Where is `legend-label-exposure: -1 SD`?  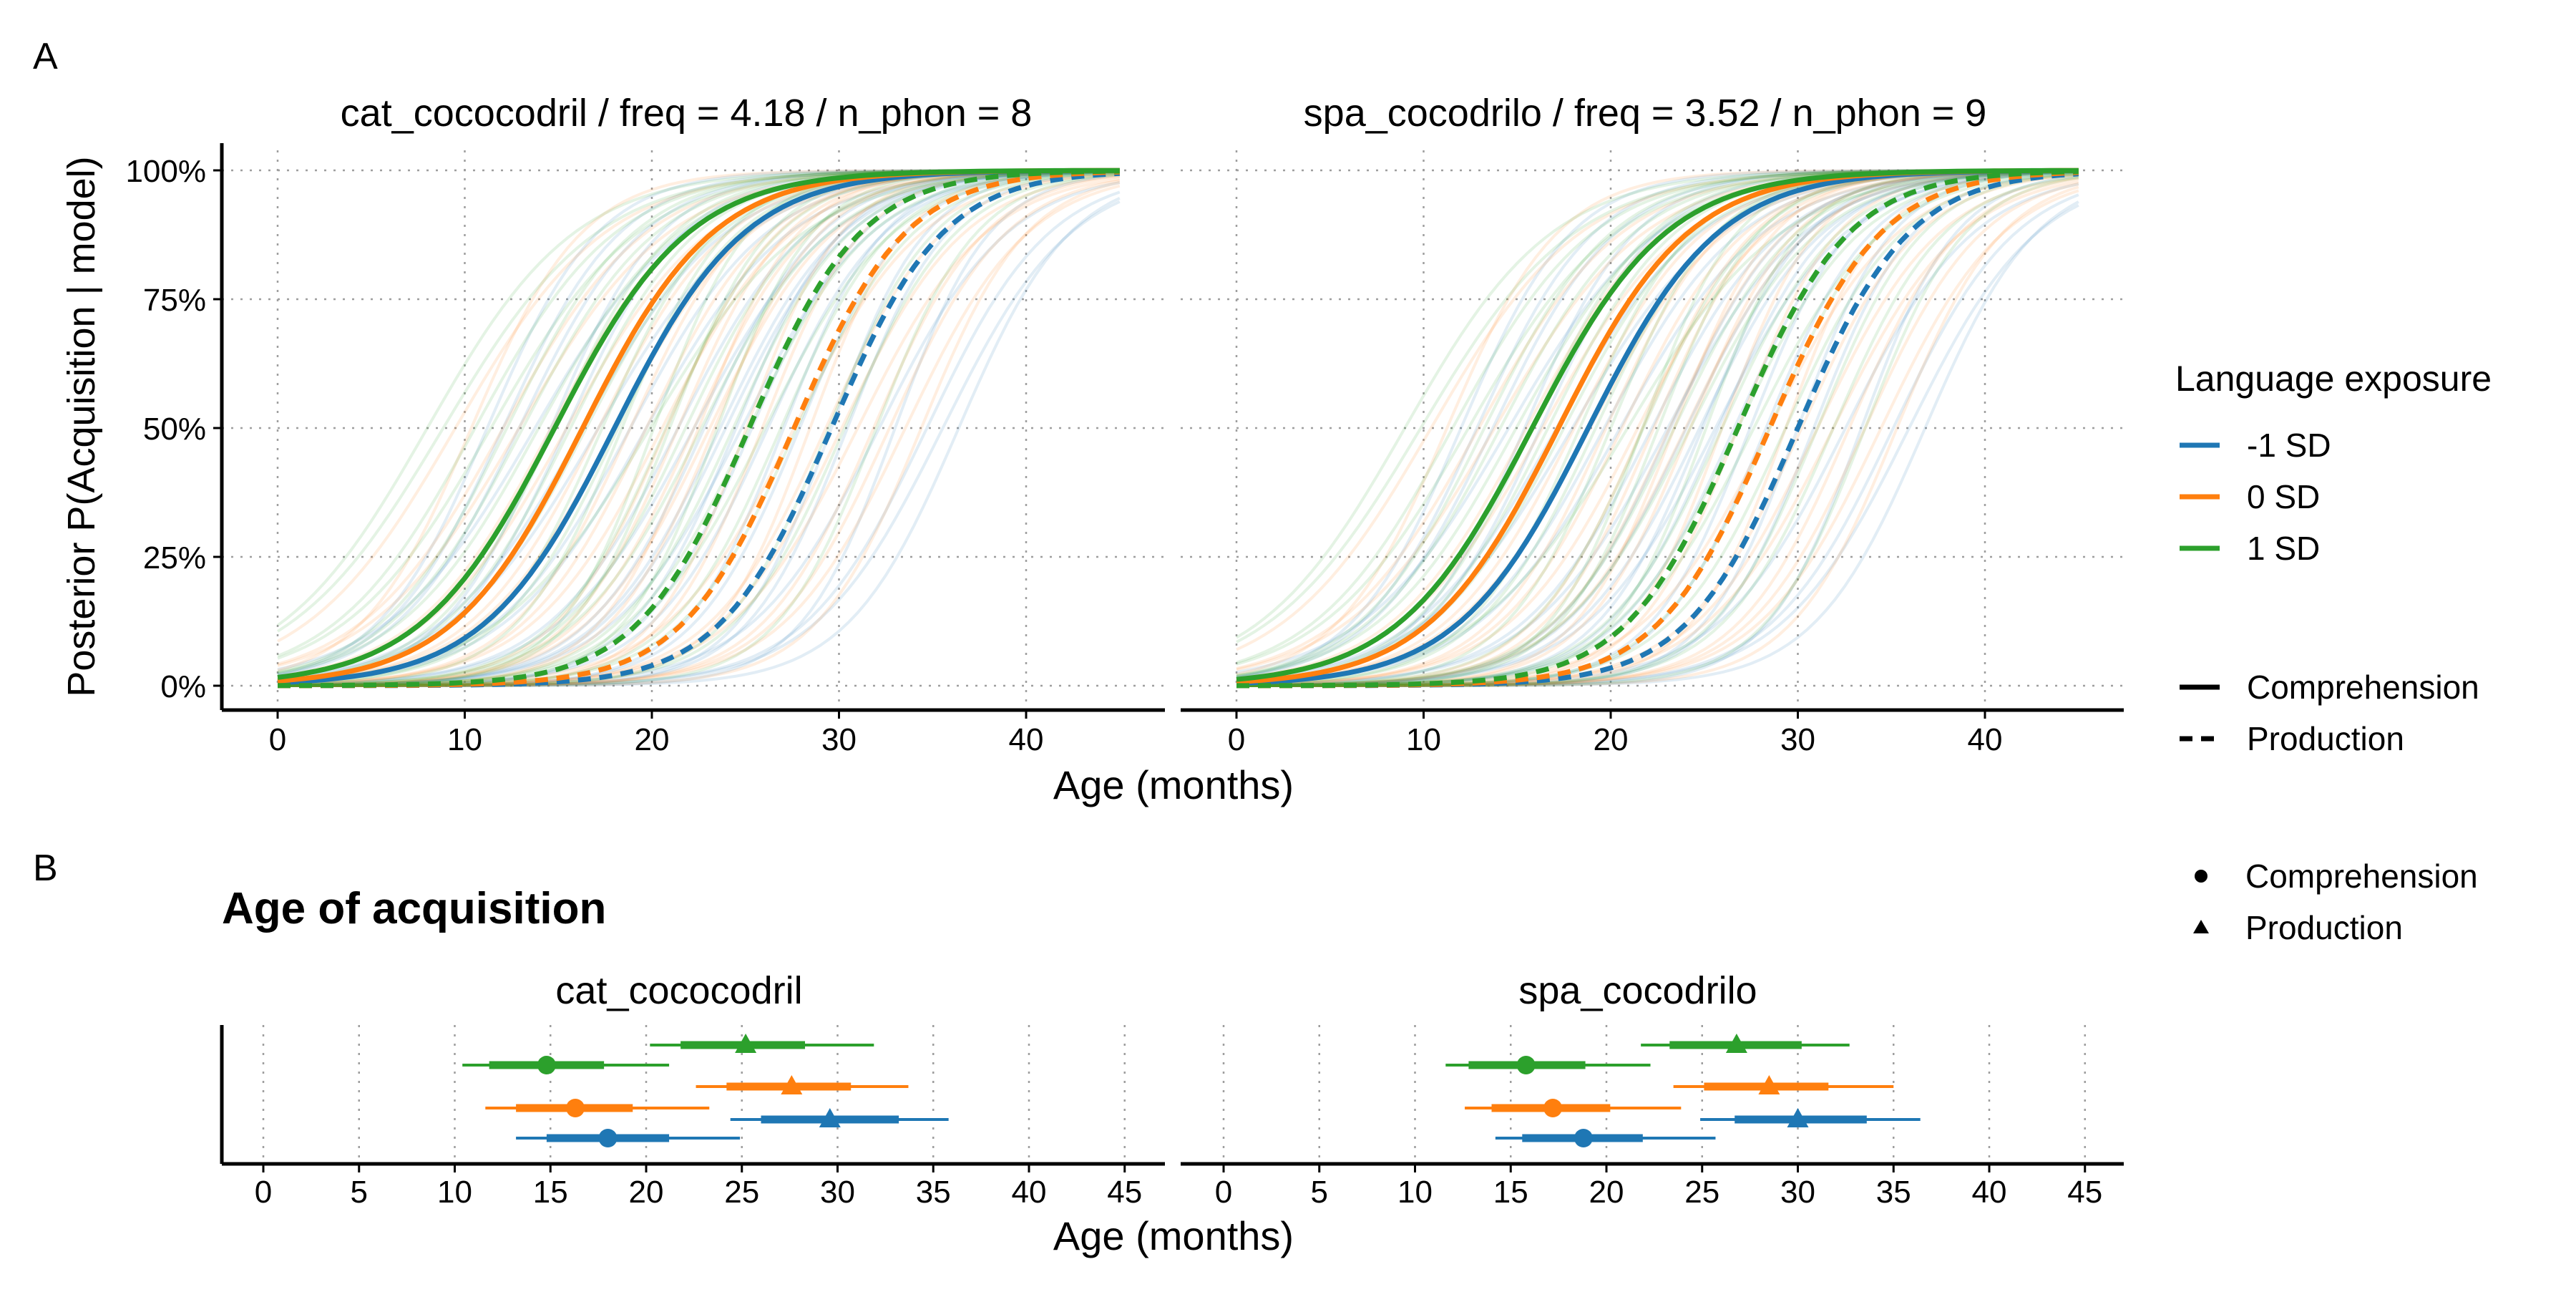
legend-label-exposure: -1 SD is located at coordinates (2289, 445).